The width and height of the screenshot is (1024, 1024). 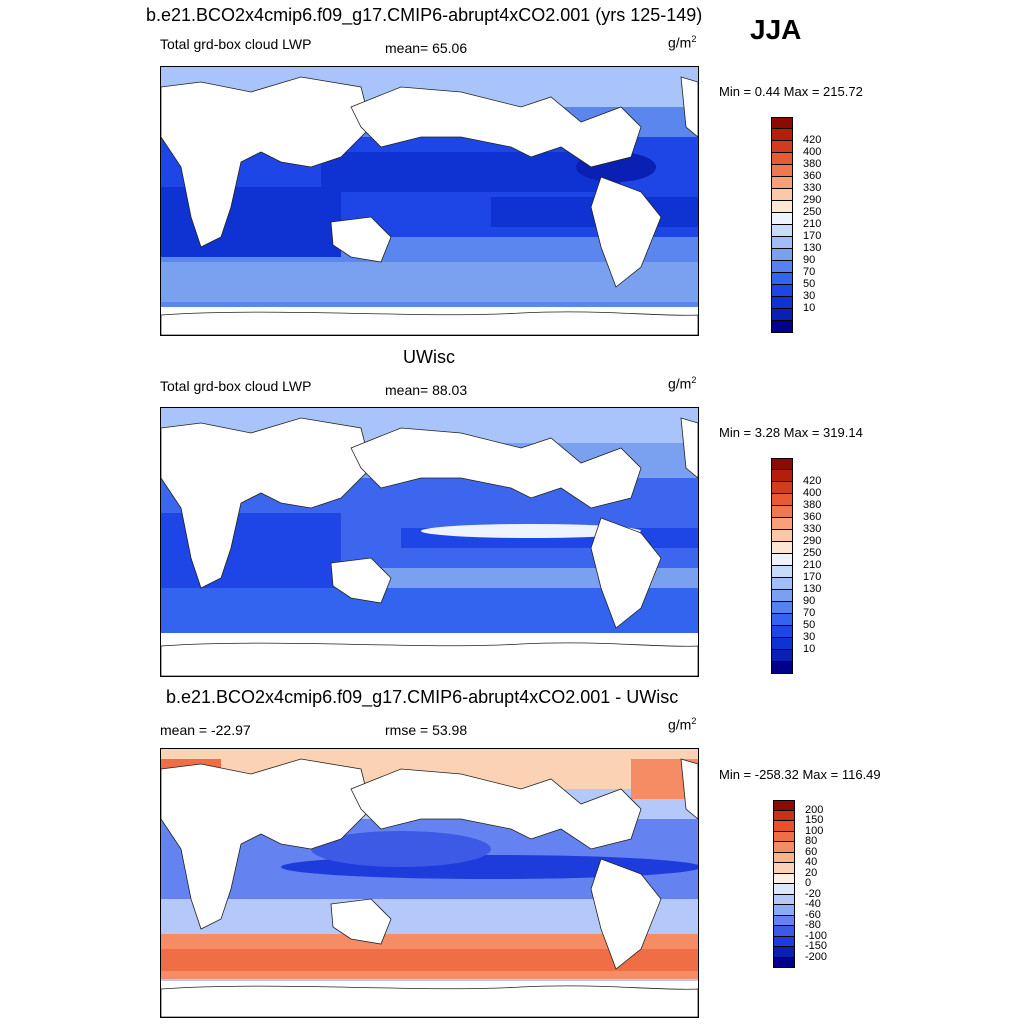 I want to click on panel-2-map-field, so click(x=429, y=542).